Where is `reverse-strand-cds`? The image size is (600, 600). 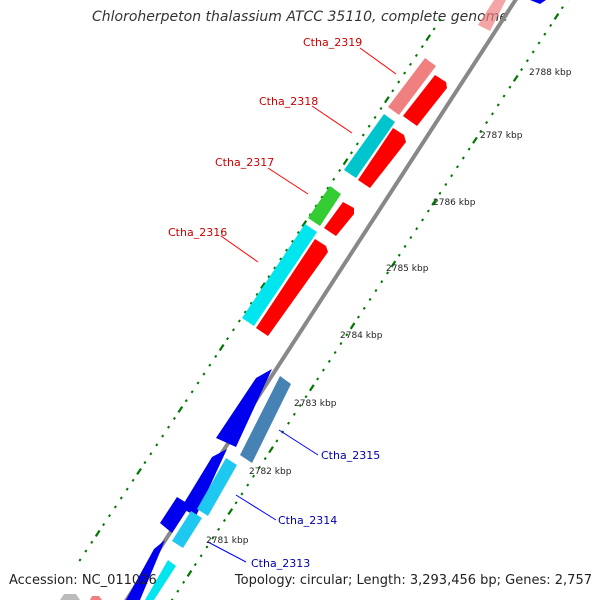 reverse-strand-cds is located at coordinates (199, 484).